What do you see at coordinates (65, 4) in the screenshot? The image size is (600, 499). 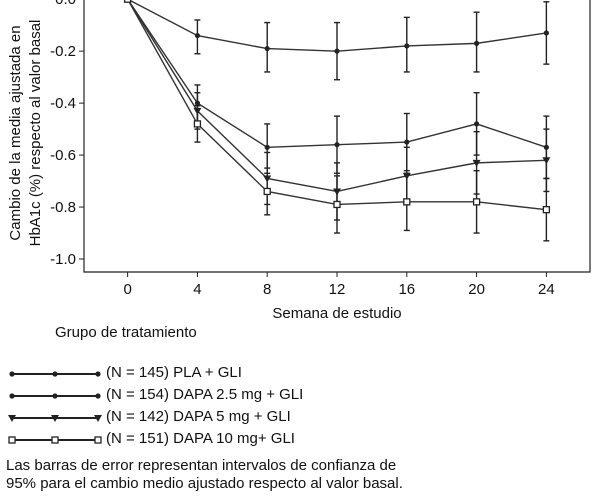 I see `y-tick-label: 0.0` at bounding box center [65, 4].